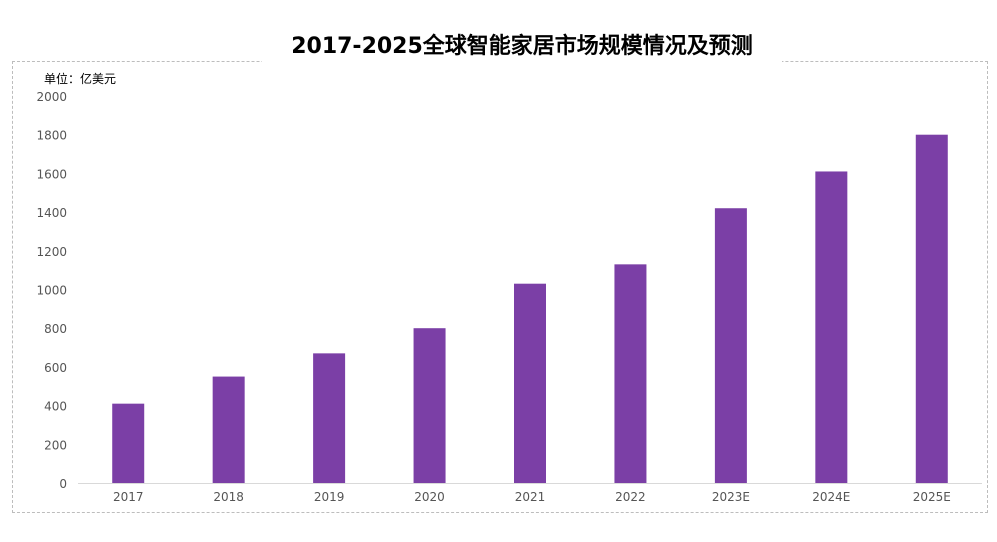  What do you see at coordinates (55, 407) in the screenshot?
I see `y-tick-label: 400` at bounding box center [55, 407].